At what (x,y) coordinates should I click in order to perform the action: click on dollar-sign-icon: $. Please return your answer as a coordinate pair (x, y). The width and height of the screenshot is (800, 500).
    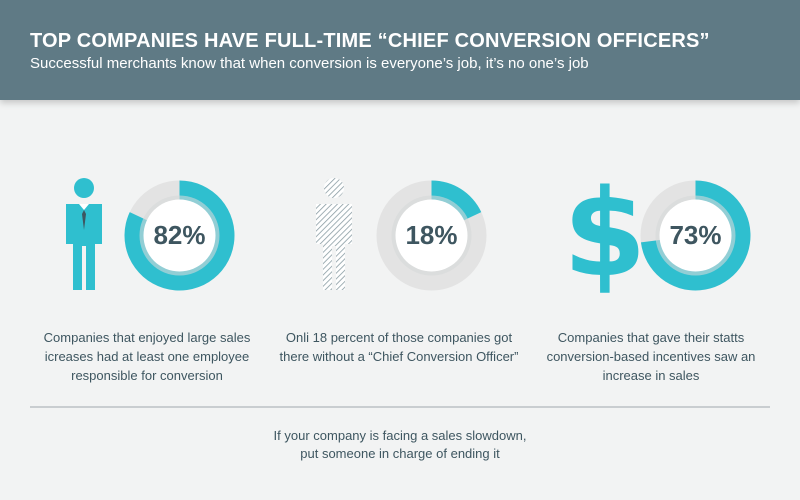
    Looking at the image, I should click on (605, 234).